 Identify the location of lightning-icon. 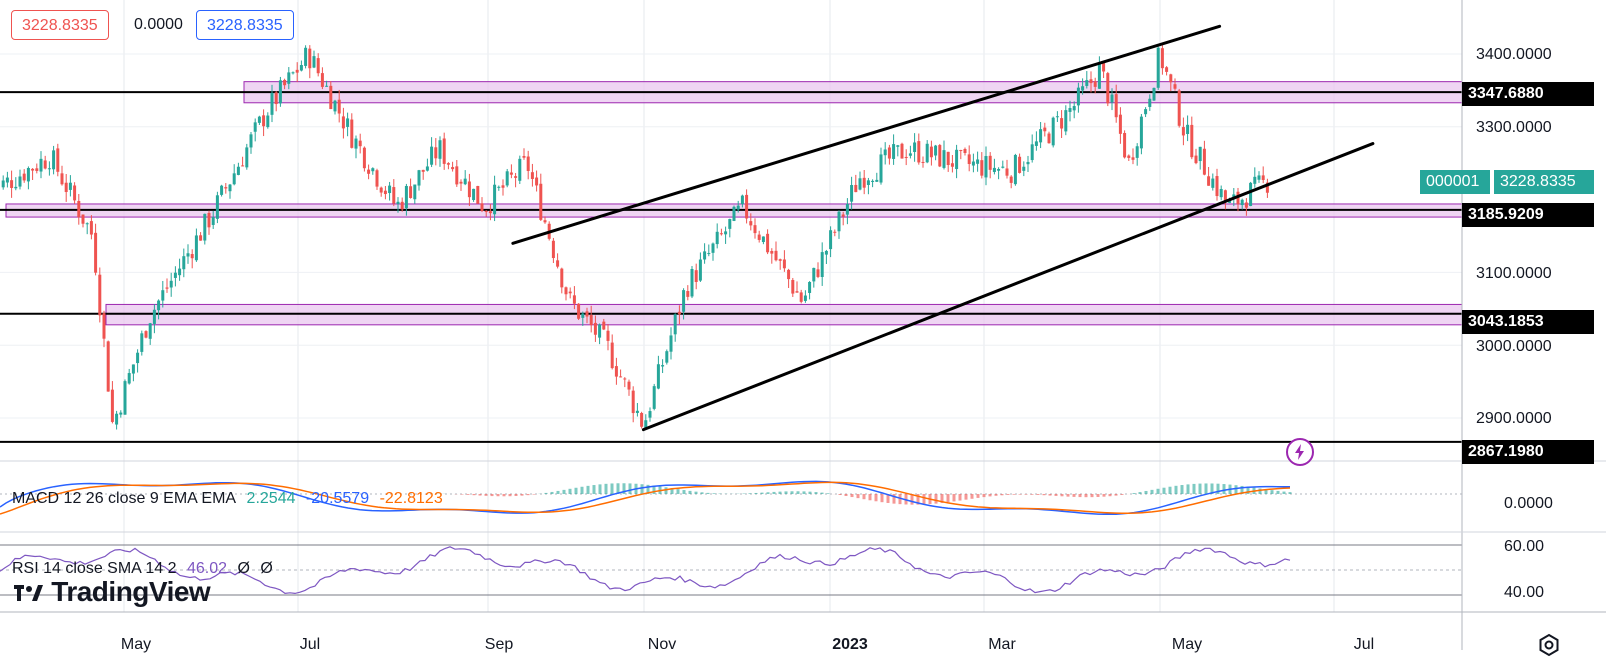
(1300, 452).